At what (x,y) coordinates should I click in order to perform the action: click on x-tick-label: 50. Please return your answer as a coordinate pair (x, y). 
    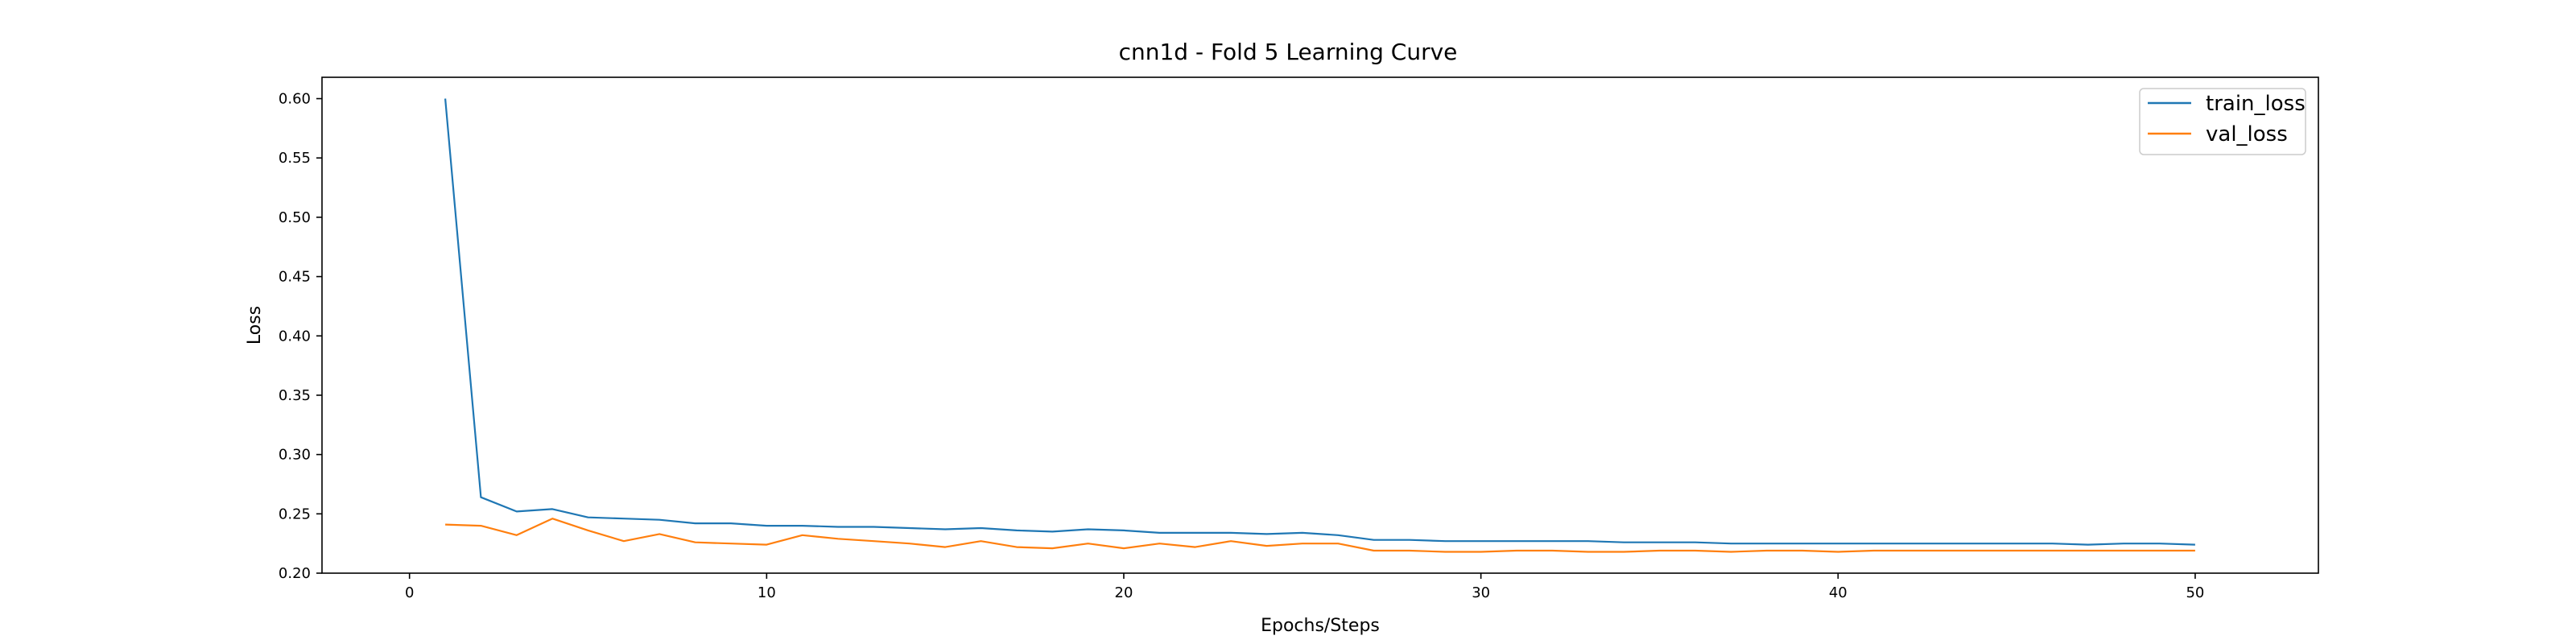
    Looking at the image, I should click on (2195, 592).